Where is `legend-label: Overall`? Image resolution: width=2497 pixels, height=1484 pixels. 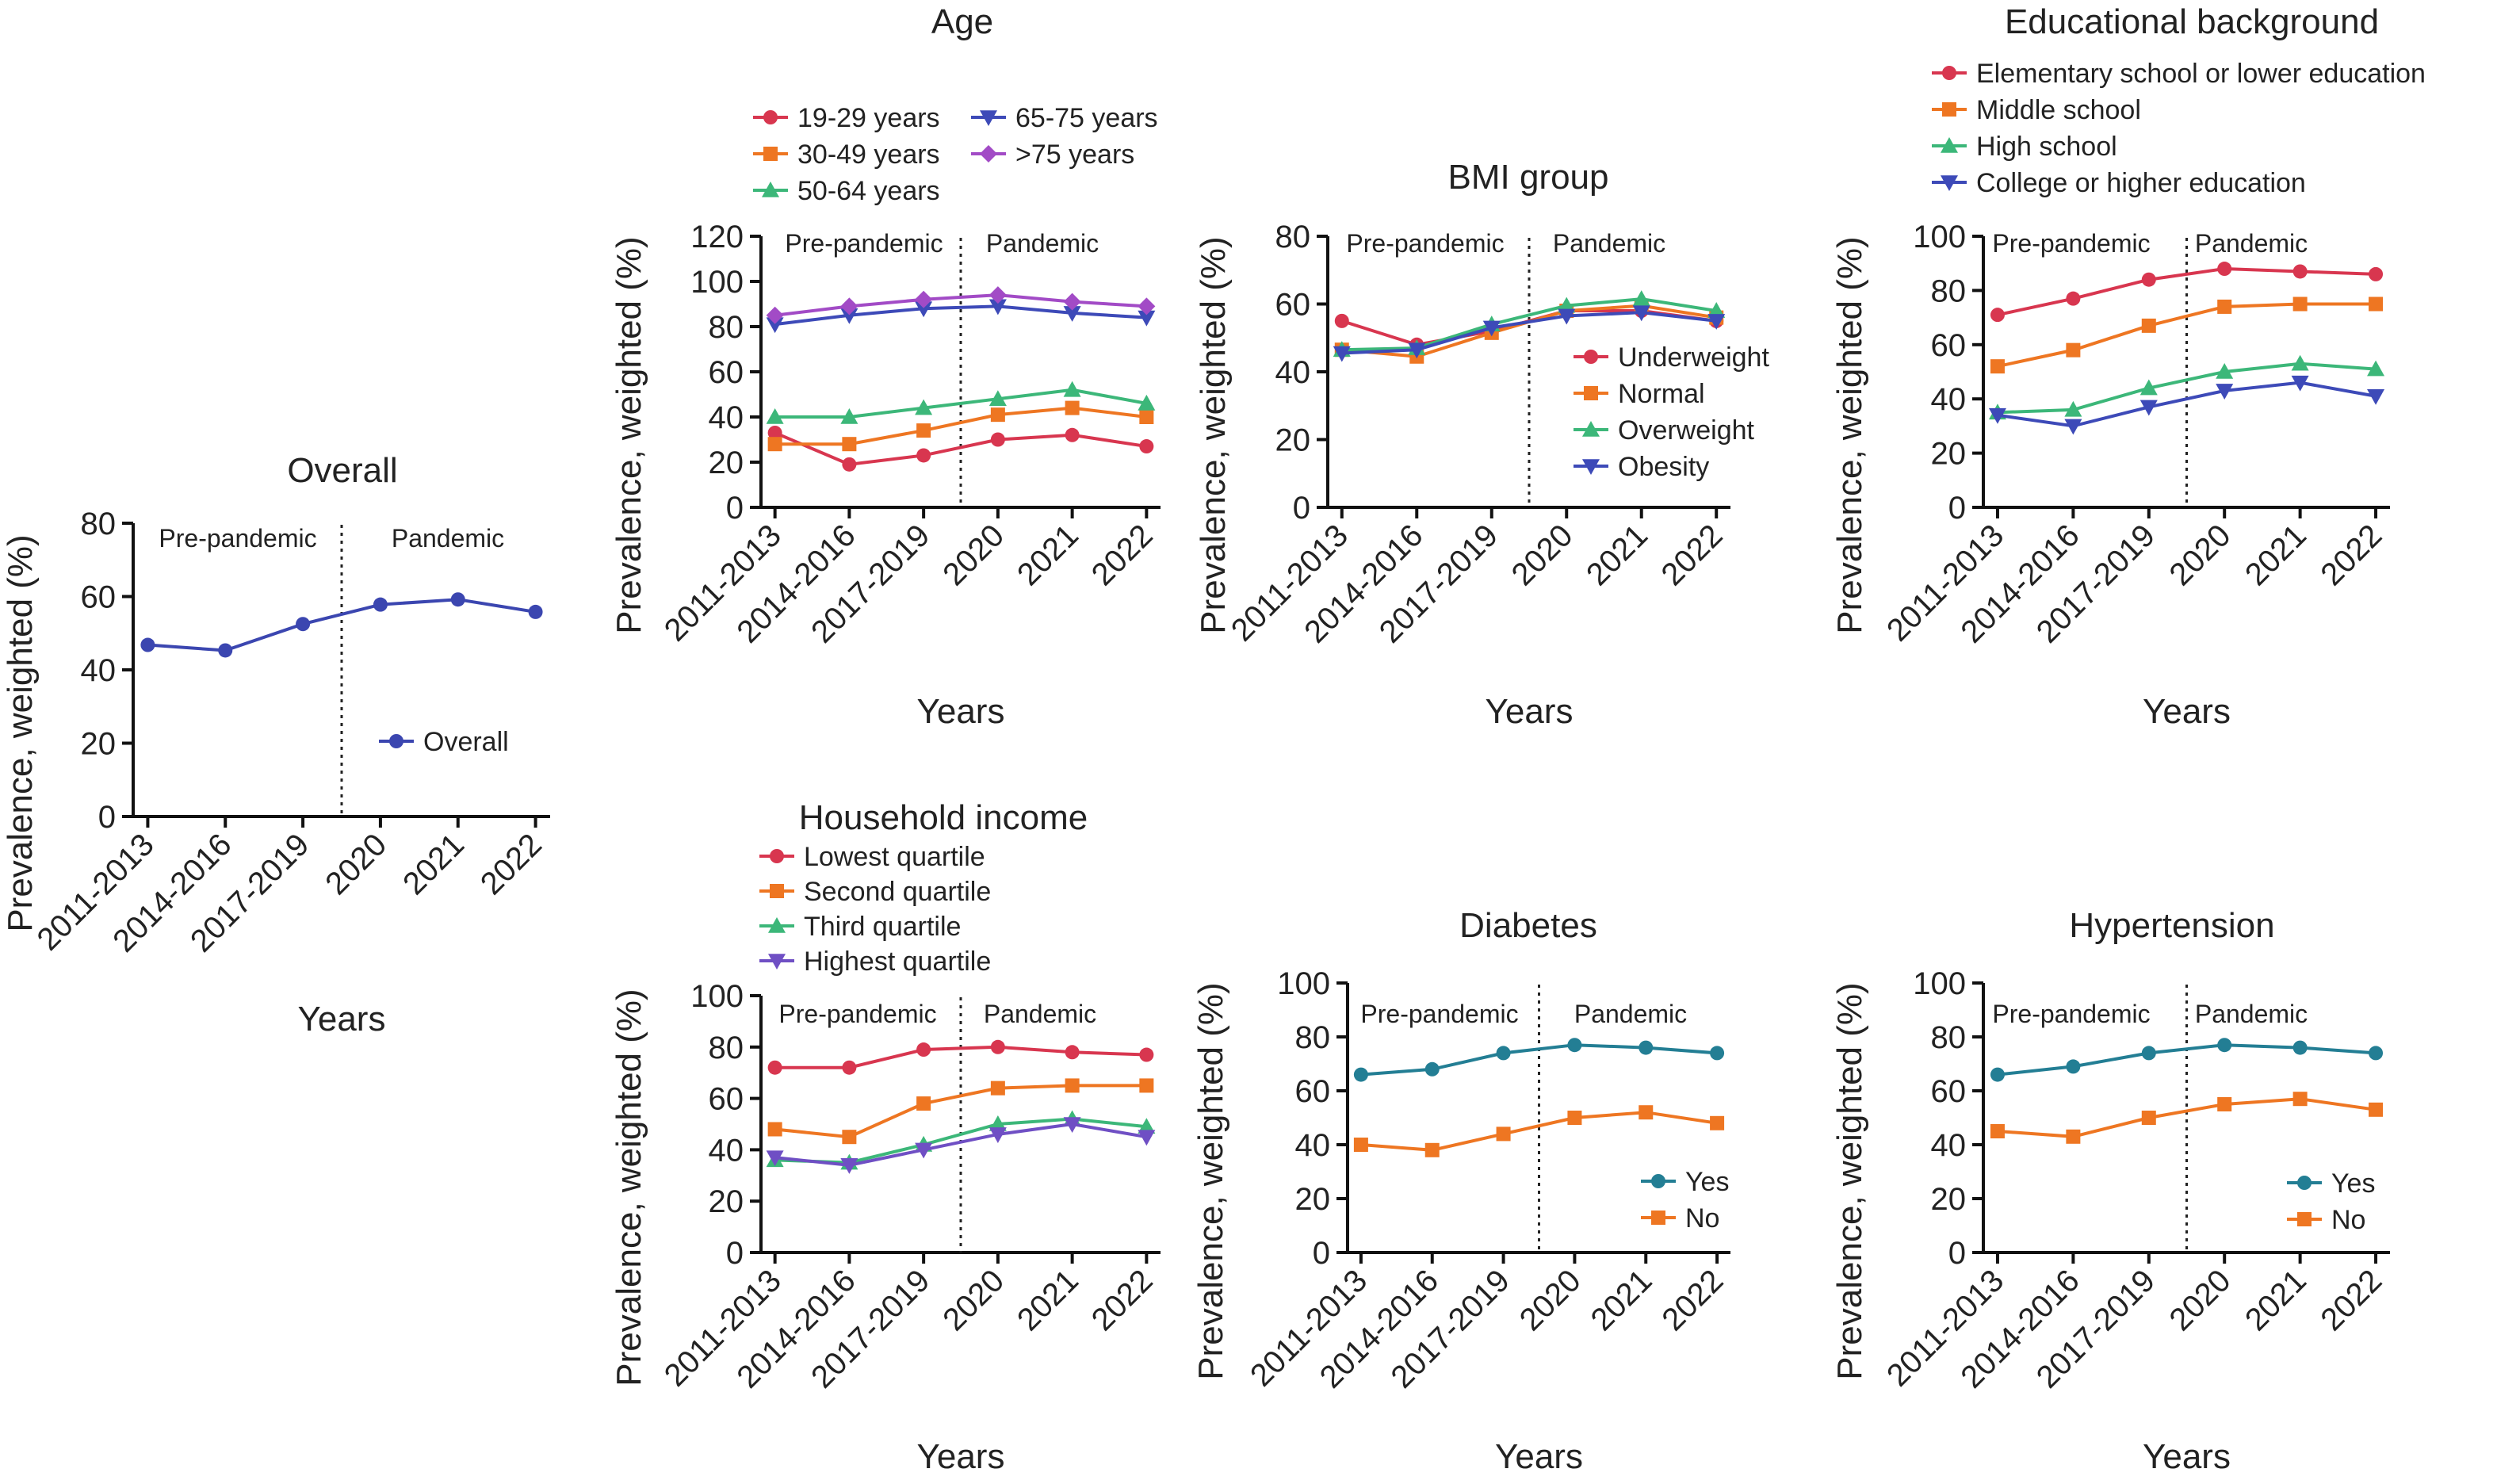
legend-label: Overall is located at coordinates (466, 742).